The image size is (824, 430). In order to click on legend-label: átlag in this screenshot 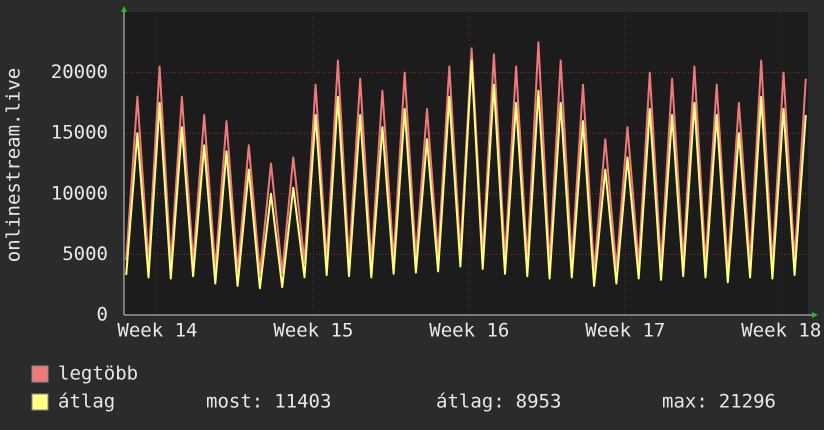, I will do `click(86, 402)`.